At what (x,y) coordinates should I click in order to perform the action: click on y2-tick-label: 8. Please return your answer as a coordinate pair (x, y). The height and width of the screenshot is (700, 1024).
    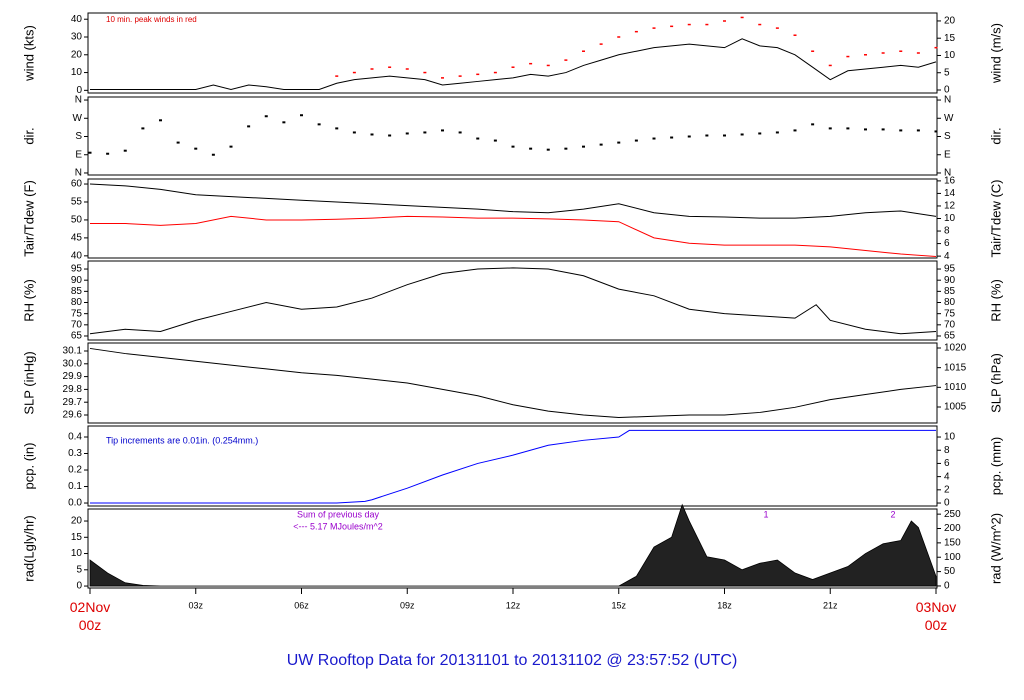
    Looking at the image, I should click on (947, 231).